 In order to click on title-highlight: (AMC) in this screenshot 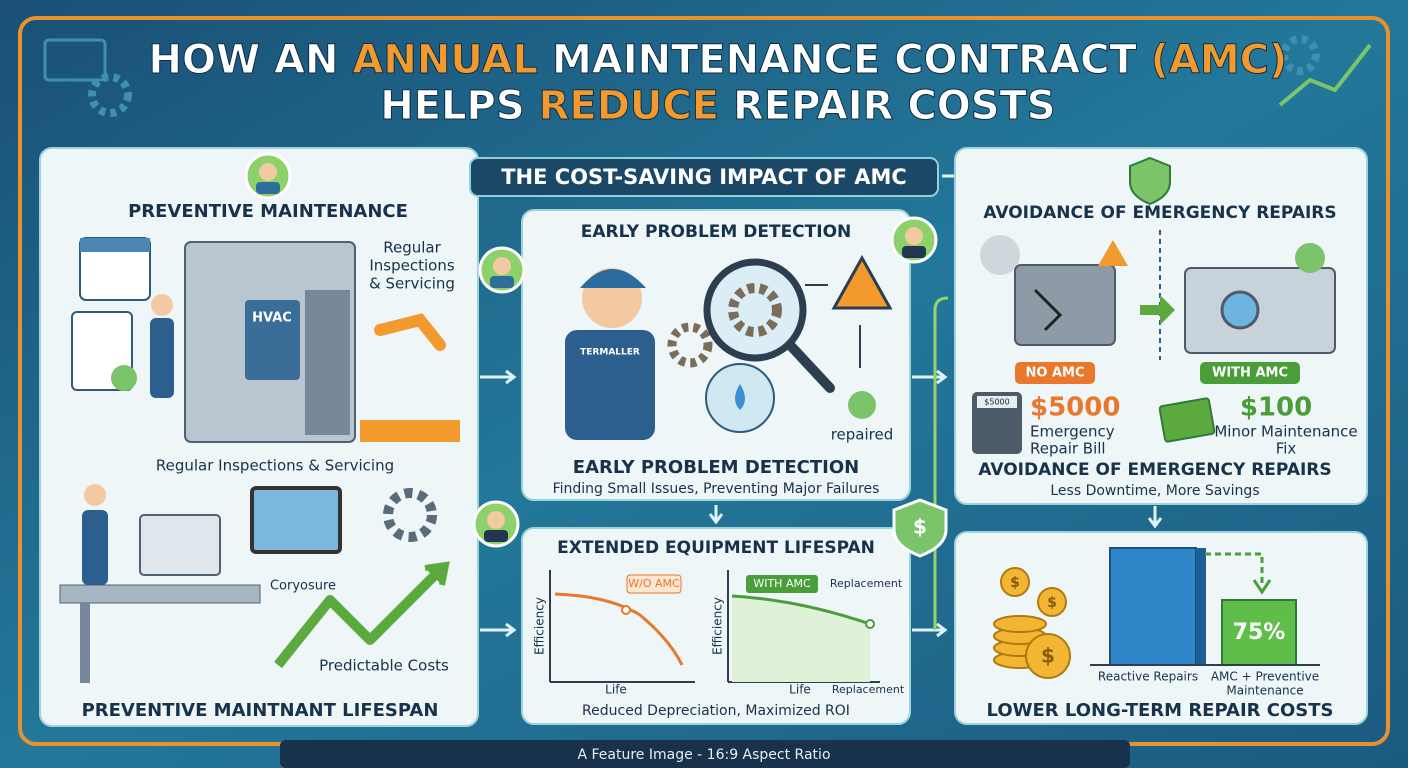, I will do `click(1219, 60)`.